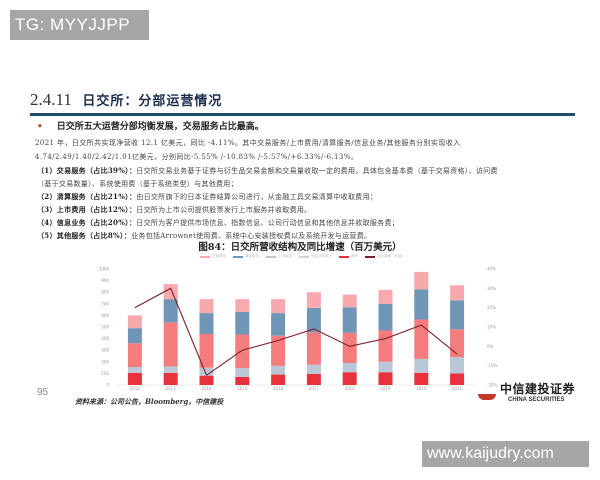 This screenshot has height=480, width=600. What do you see at coordinates (87, 170) in the screenshot?
I see `item-head: （1）交易服务（占比39%）：` at bounding box center [87, 170].